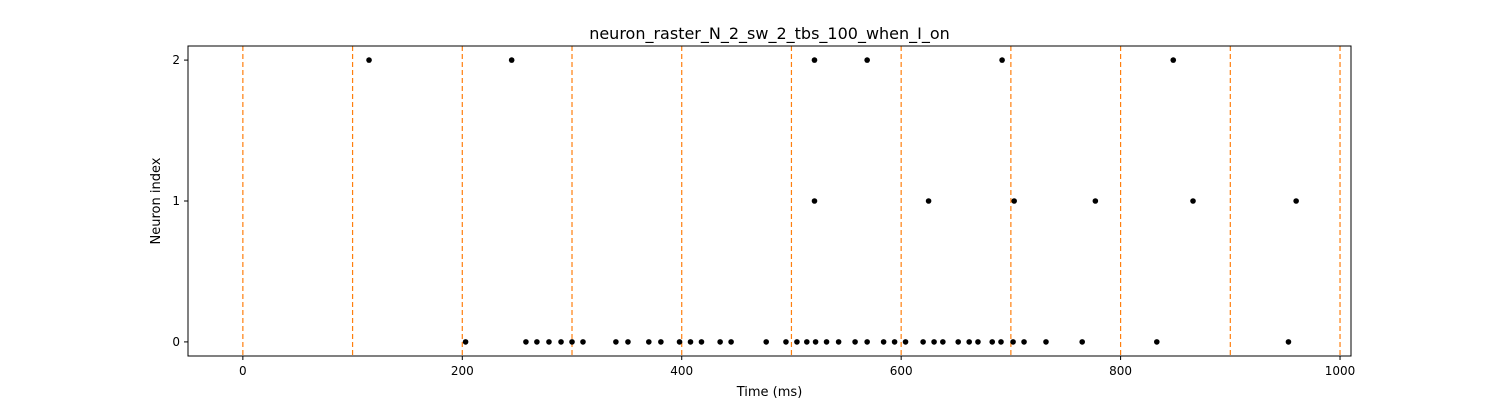 This screenshot has width=1500, height=404. I want to click on x-axis-label: Time (ms), so click(769, 392).